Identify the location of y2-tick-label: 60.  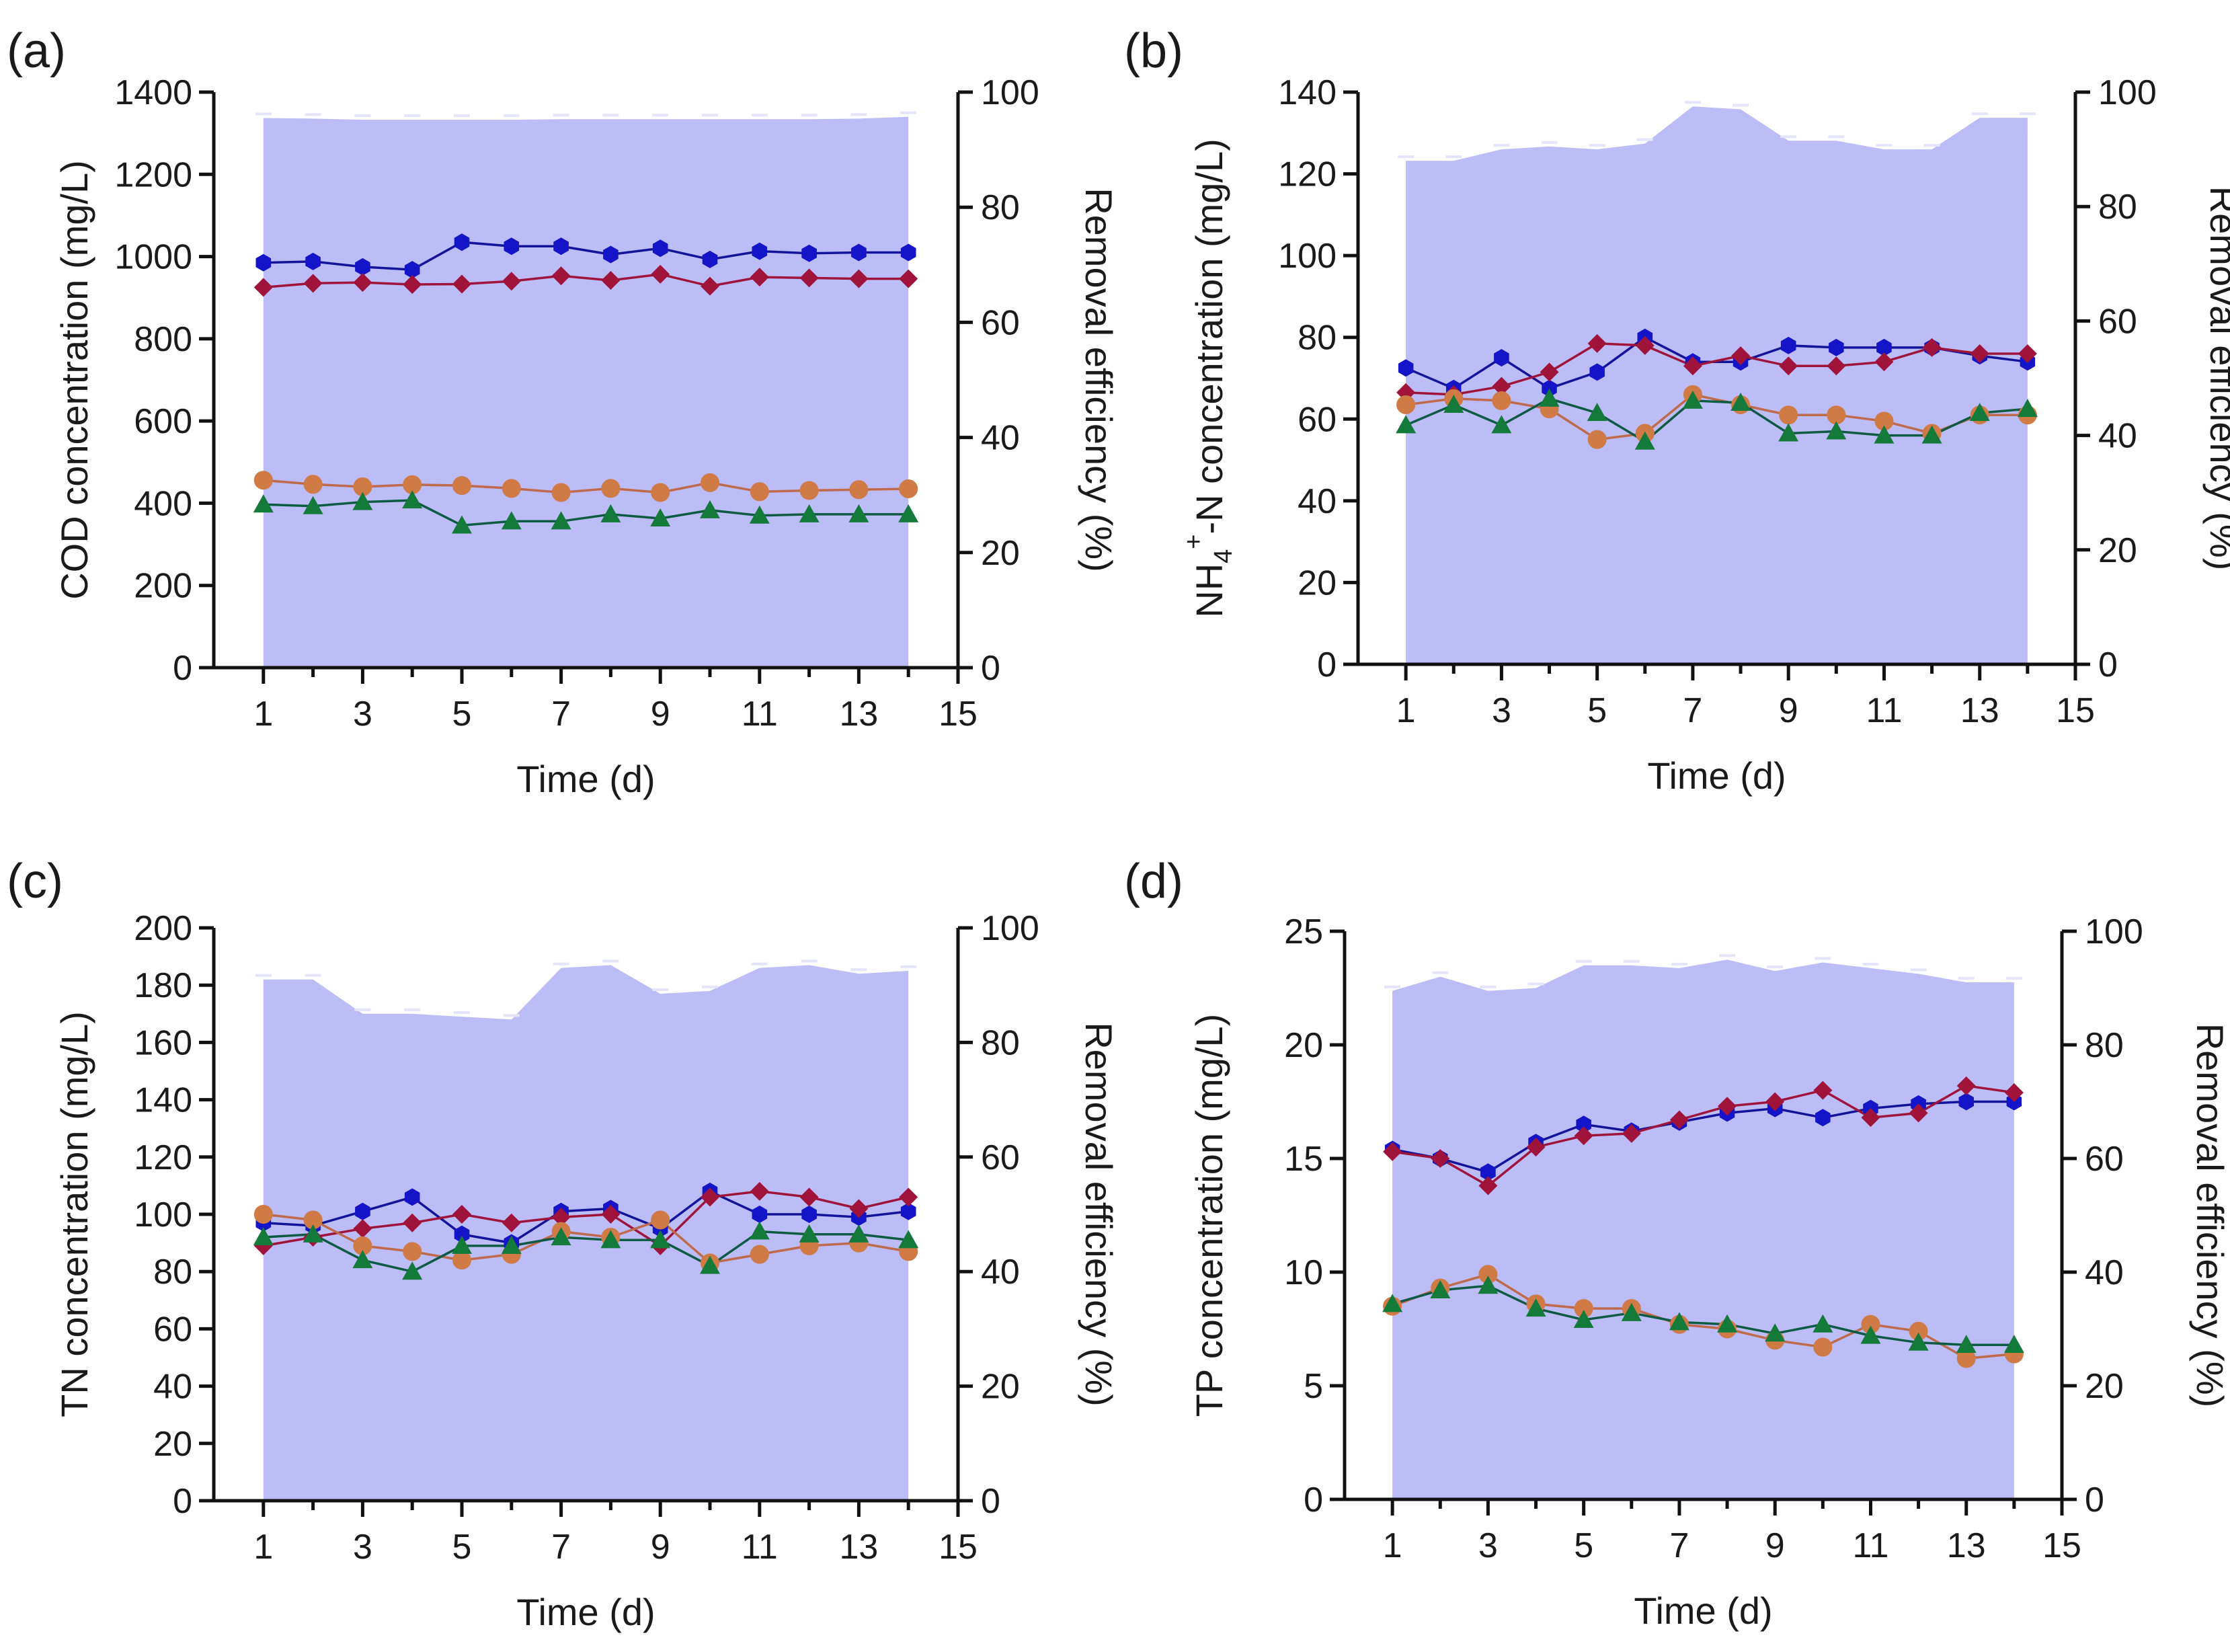
(2117, 321).